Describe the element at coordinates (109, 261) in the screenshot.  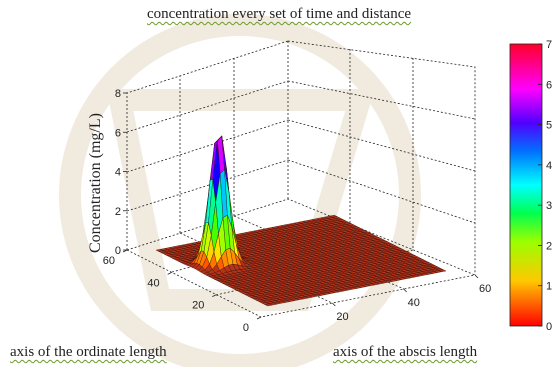
I see `y-tick-label: 60` at that location.